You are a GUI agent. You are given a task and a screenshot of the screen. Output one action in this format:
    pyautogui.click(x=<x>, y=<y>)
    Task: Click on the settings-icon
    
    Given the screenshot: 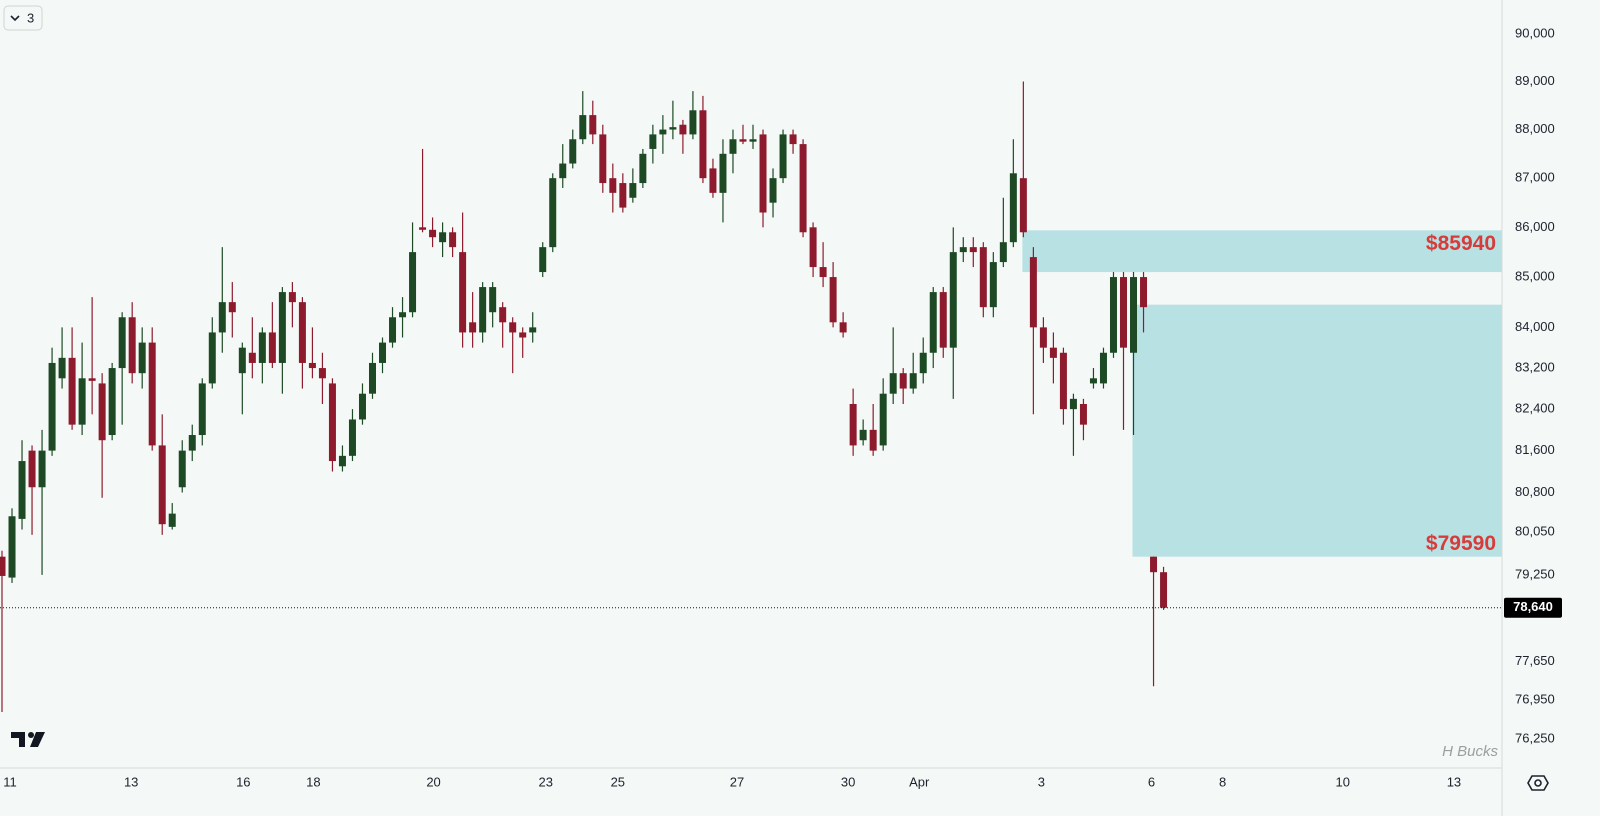 What is the action you would take?
    pyautogui.click(x=1538, y=783)
    